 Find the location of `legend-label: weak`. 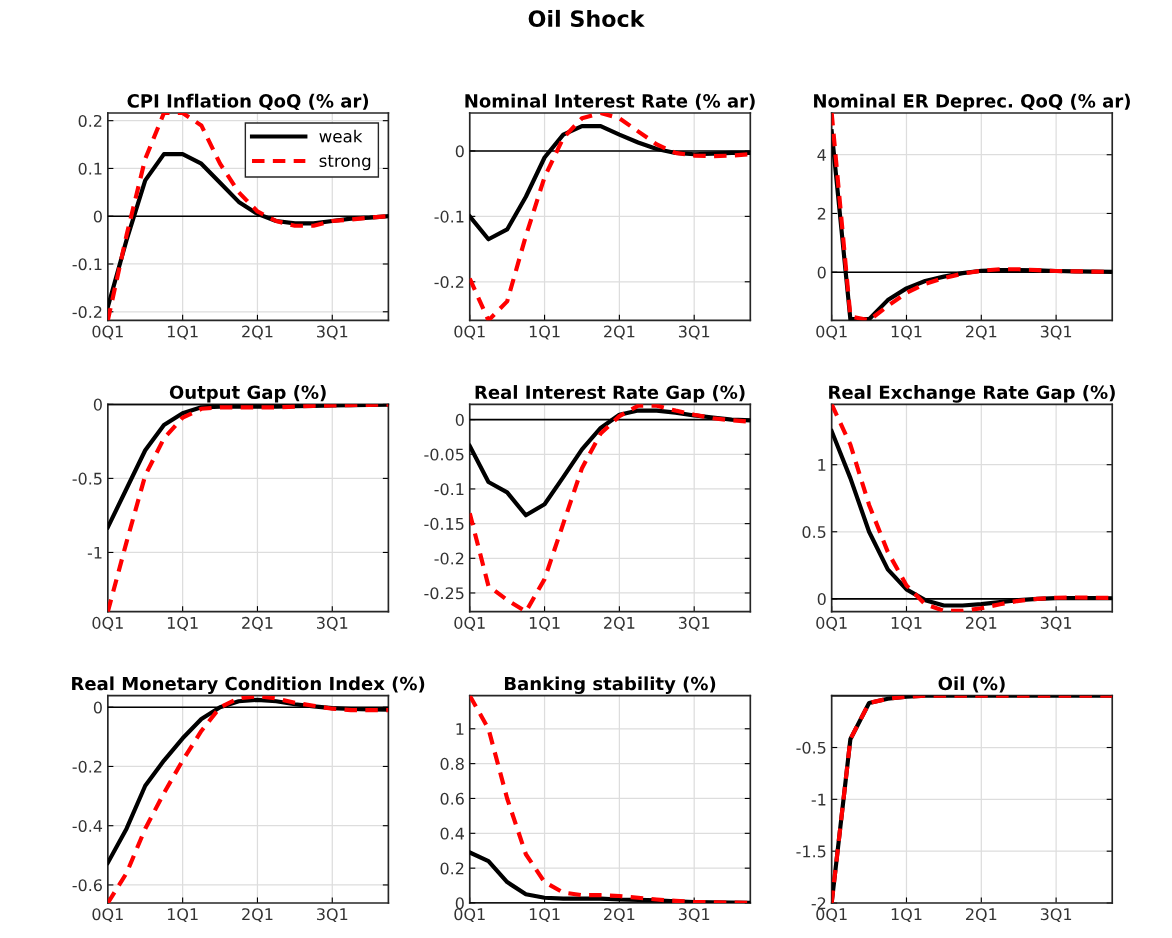

legend-label: weak is located at coordinates (341, 136).